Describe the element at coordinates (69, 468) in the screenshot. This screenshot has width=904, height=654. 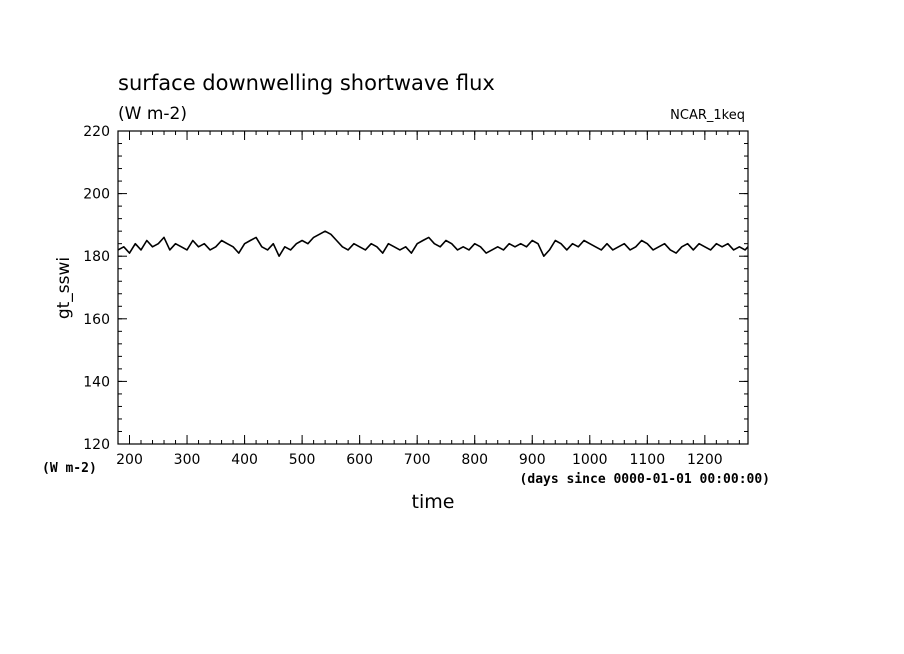
I see `y-axis-units: (W m-2)` at that location.